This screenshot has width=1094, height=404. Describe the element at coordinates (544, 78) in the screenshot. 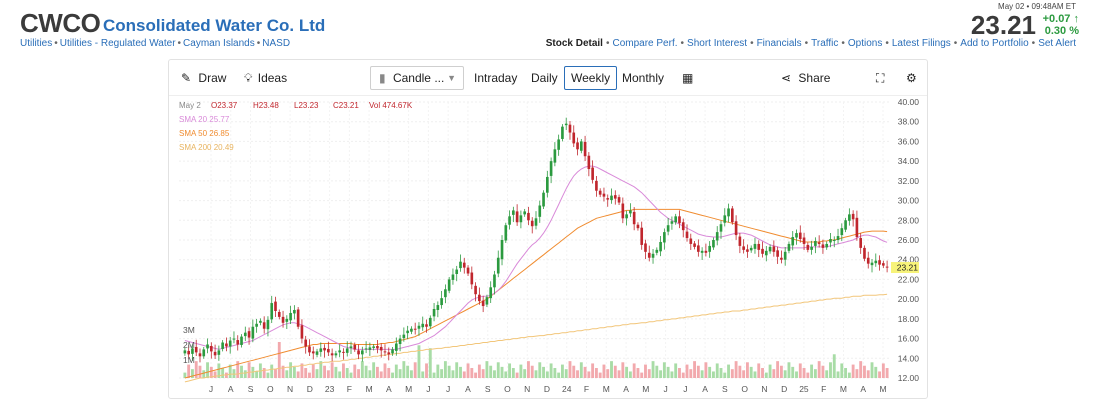

I see `interval-daily-button: Daily` at that location.